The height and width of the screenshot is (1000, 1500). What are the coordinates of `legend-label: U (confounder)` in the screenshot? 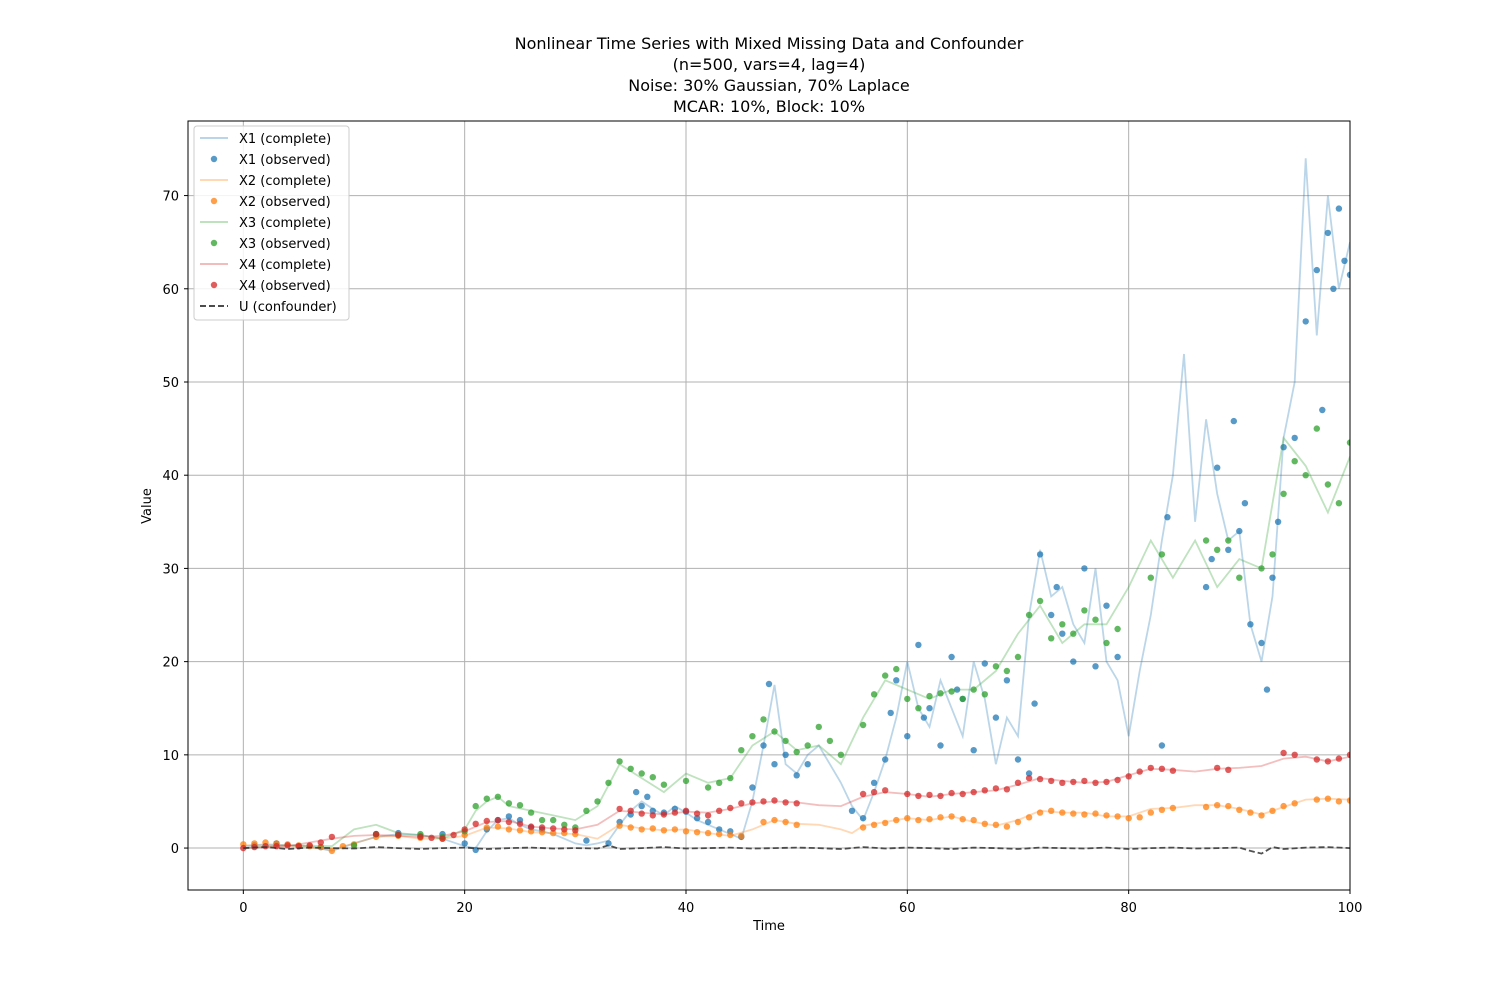 It's located at (288, 307).